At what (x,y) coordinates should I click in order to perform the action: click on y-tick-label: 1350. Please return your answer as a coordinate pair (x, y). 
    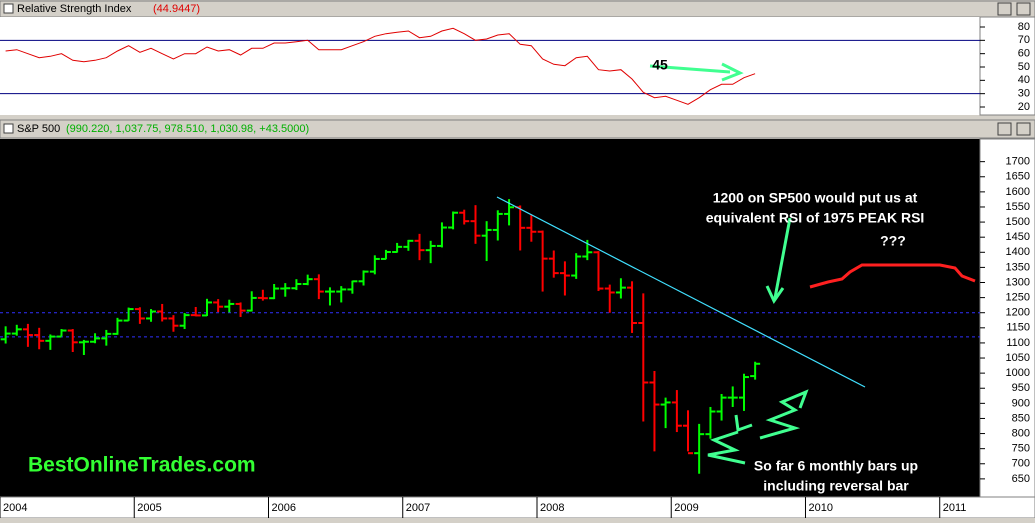
    Looking at the image, I should click on (1018, 267).